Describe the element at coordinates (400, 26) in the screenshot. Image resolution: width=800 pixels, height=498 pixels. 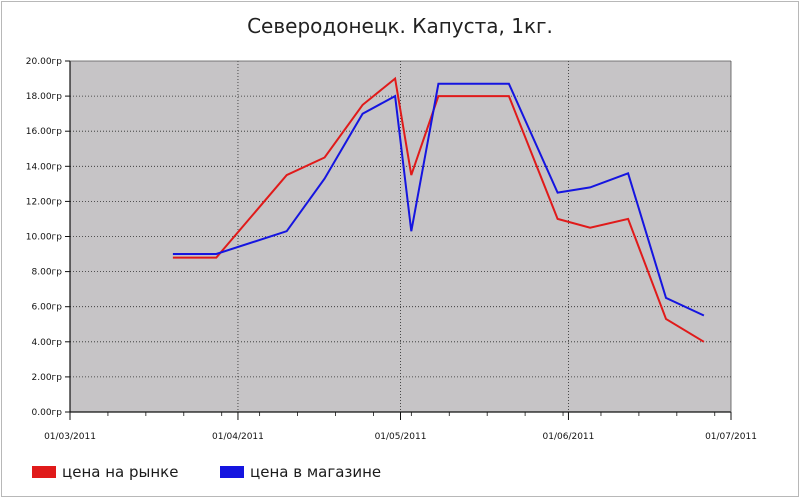
I see `chart-title: Северодонецк. Капуста, 1кг.` at that location.